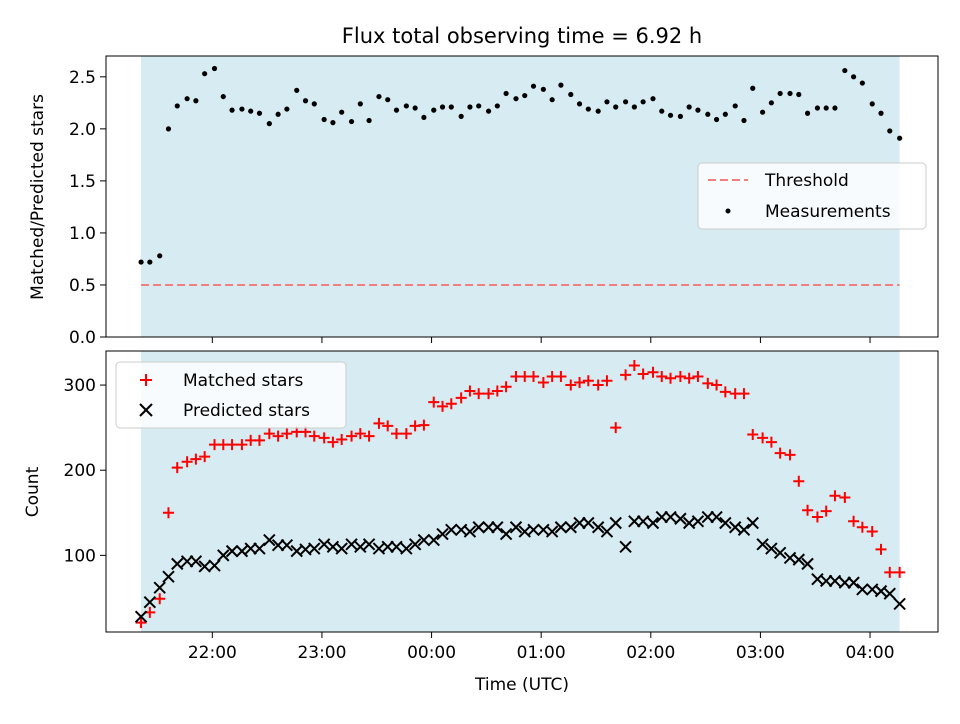 The width and height of the screenshot is (960, 724). I want to click on legend-measurements-swatch, so click(728, 211).